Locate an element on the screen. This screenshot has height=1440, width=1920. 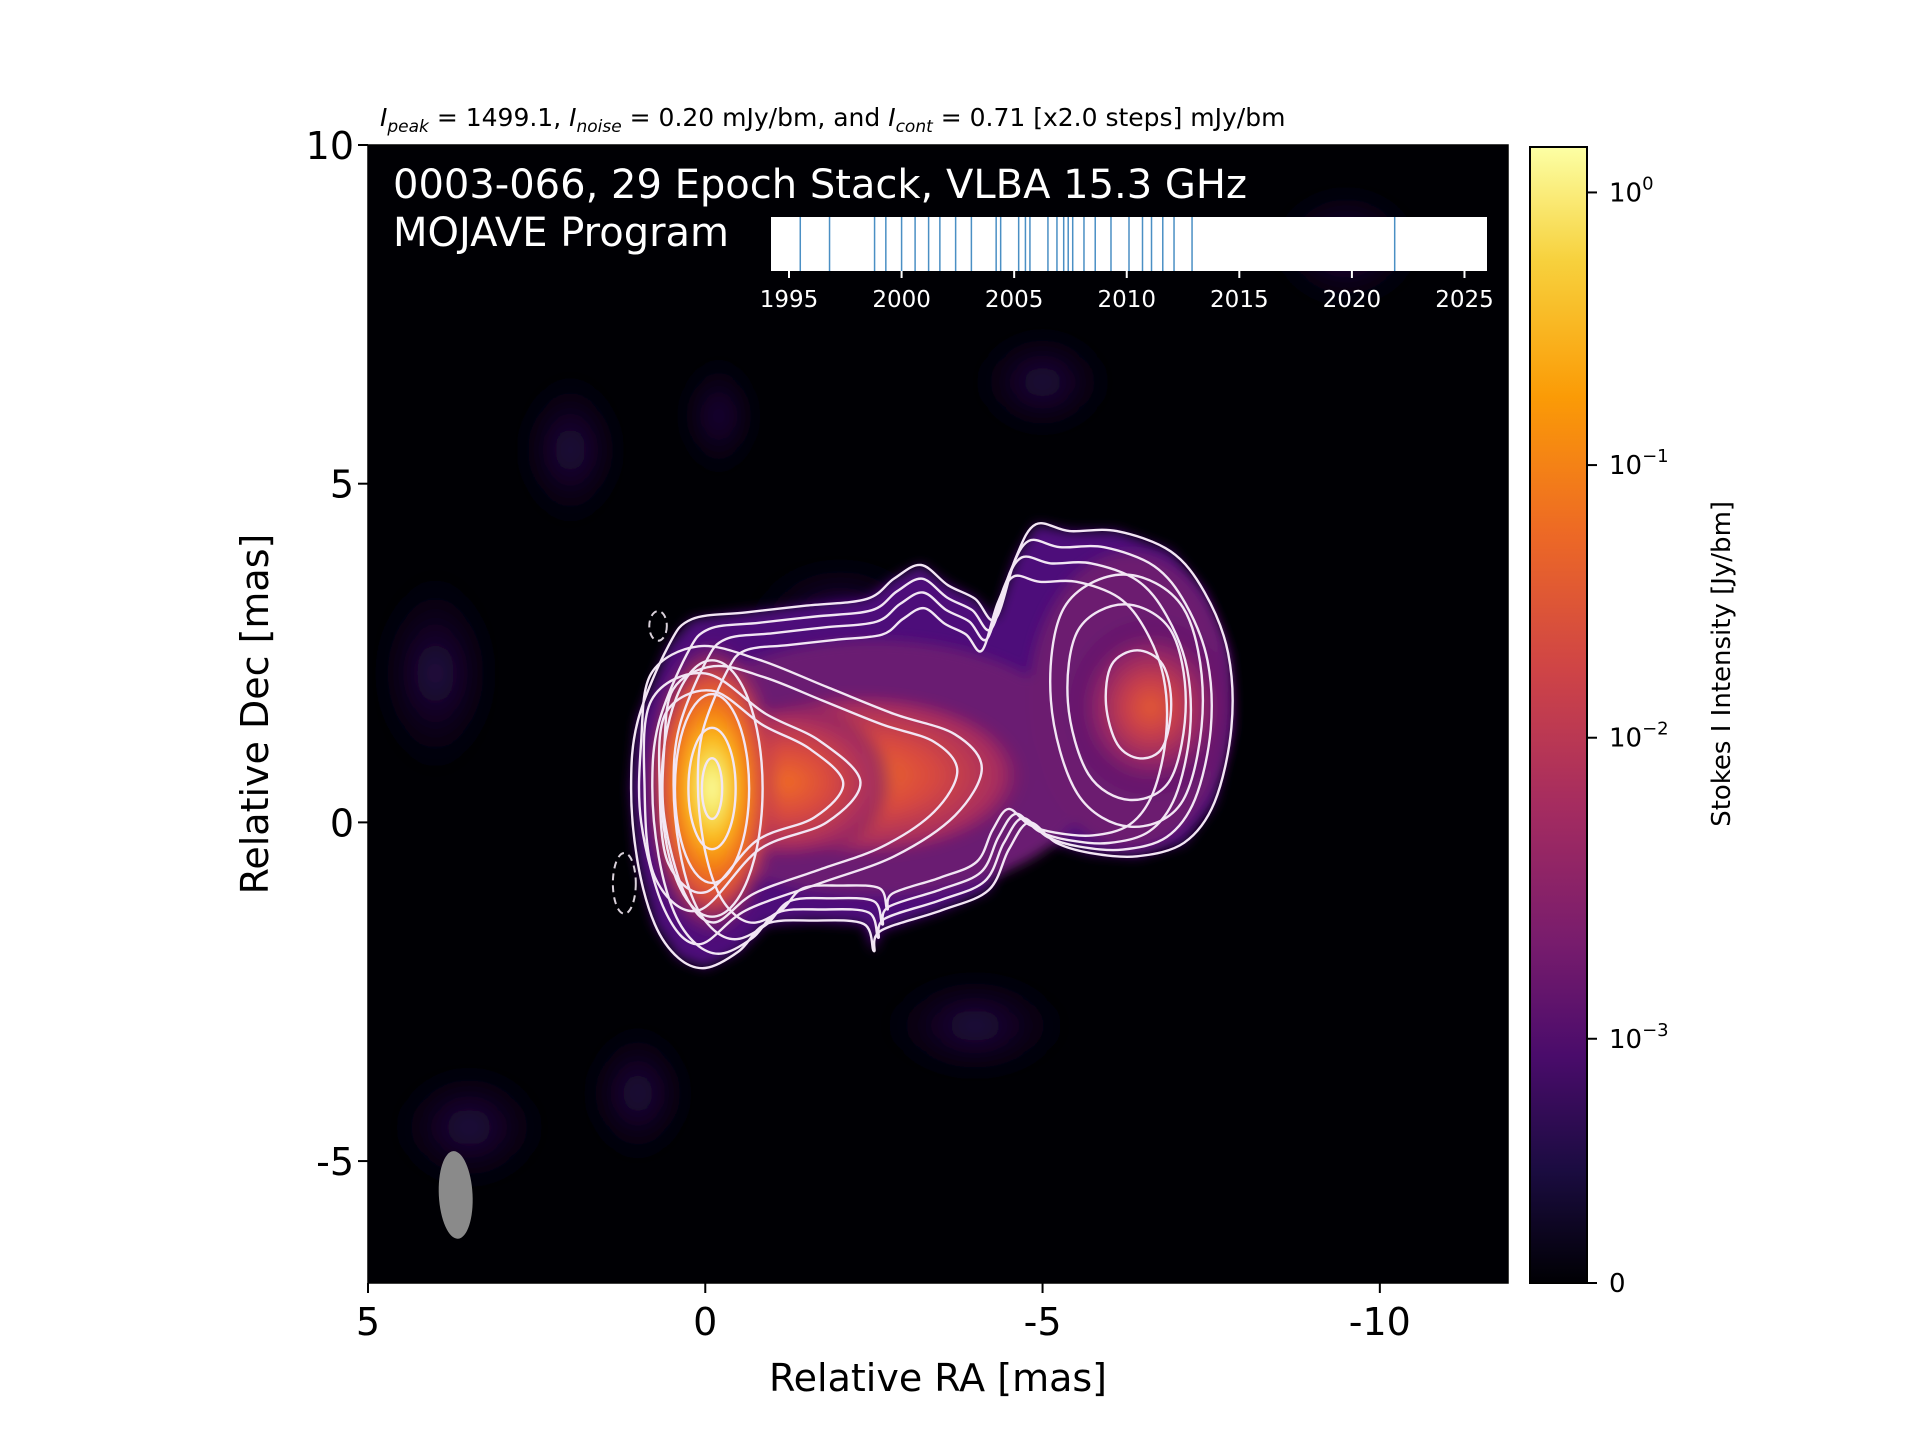
epoch-markers is located at coordinates (1097, 244).